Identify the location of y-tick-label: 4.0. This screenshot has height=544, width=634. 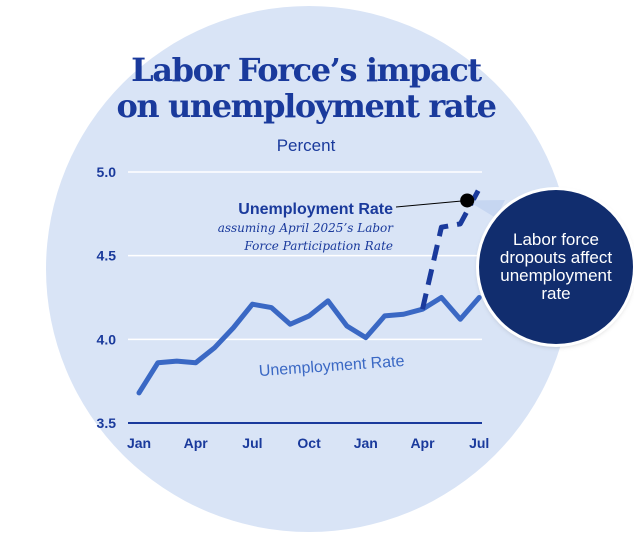
(107, 339).